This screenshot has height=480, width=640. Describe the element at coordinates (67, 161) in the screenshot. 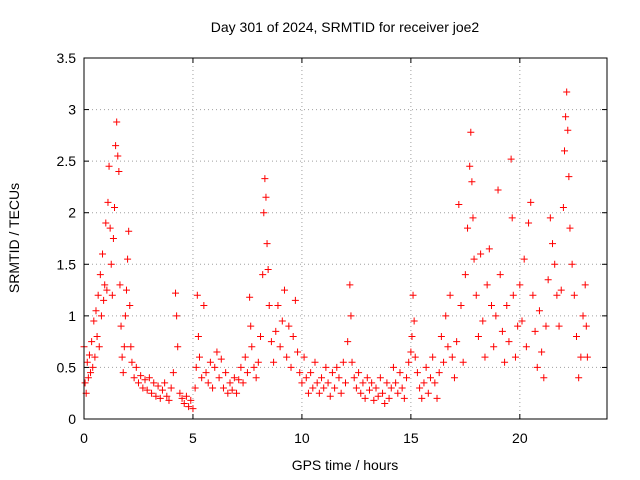

I see `y-tick-label: 2.5` at that location.